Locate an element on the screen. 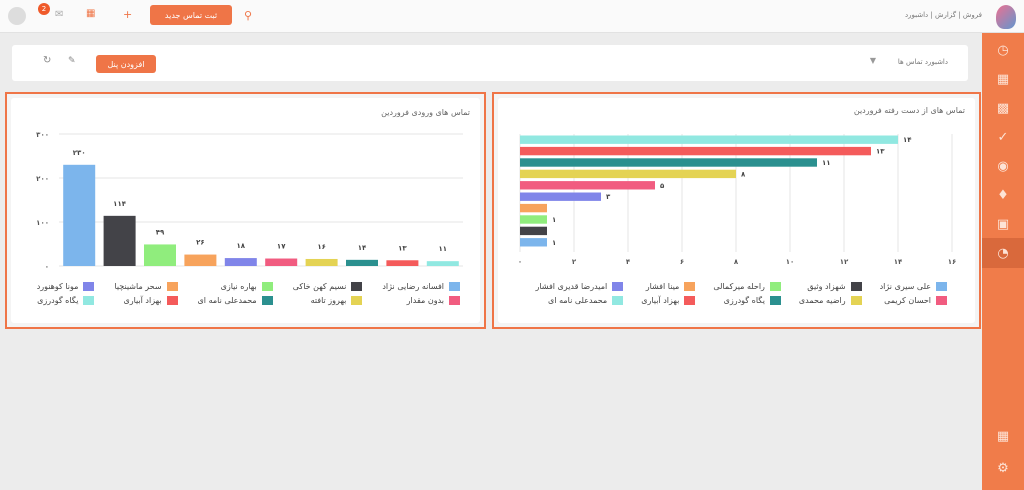 This screenshot has width=1024, height=490. legend-item: راحله میرکمالی is located at coordinates (747, 286).